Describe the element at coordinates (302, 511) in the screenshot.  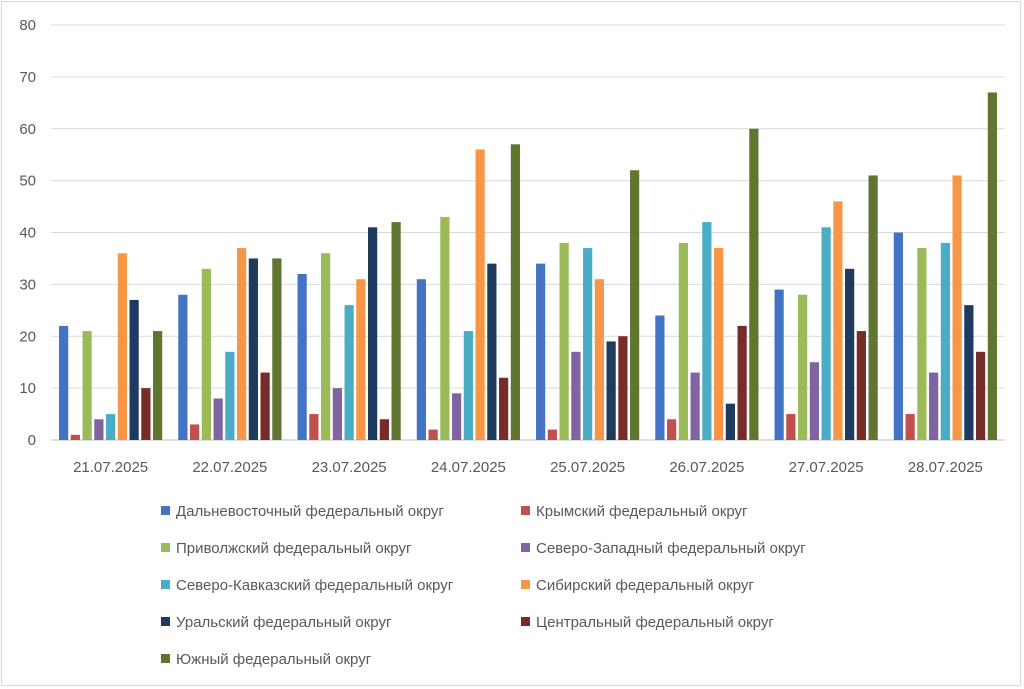
I see `legend-item: Дальневосточный федеральный округ` at that location.